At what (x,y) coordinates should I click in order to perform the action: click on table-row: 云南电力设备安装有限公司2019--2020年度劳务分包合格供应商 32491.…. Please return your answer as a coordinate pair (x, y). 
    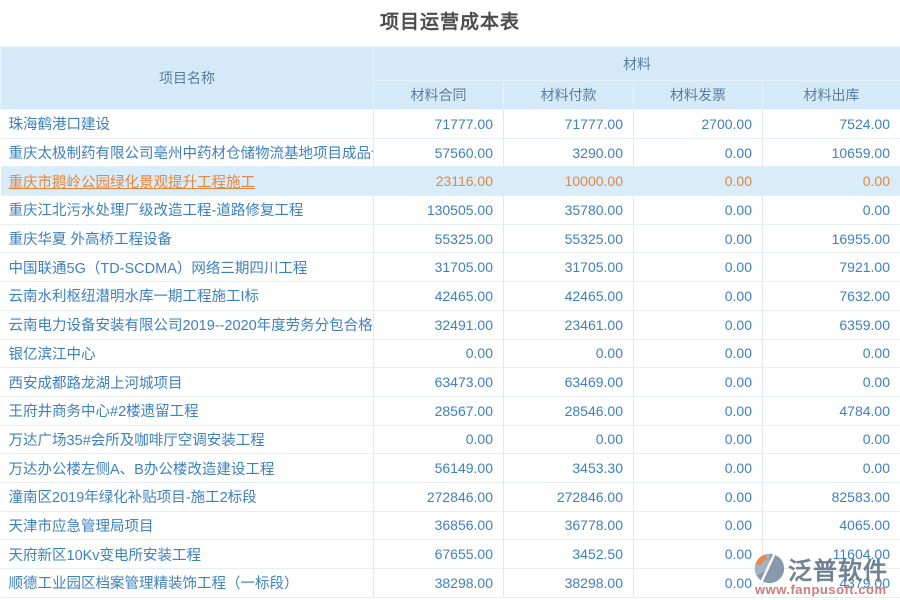
    Looking at the image, I should click on (450, 325).